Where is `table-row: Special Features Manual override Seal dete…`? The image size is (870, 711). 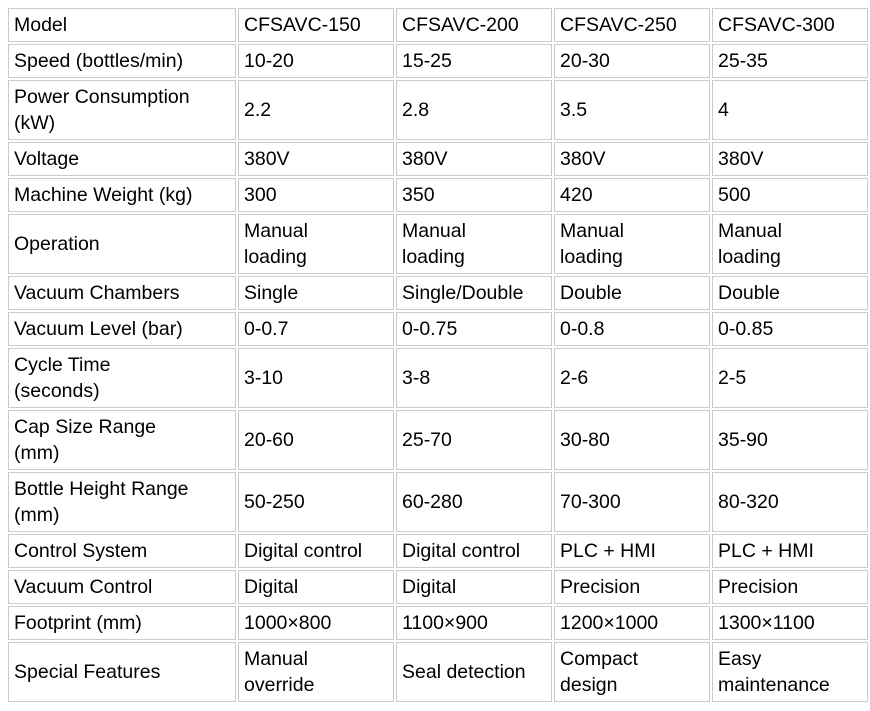 table-row: Special Features Manual override Seal dete… is located at coordinates (438, 672).